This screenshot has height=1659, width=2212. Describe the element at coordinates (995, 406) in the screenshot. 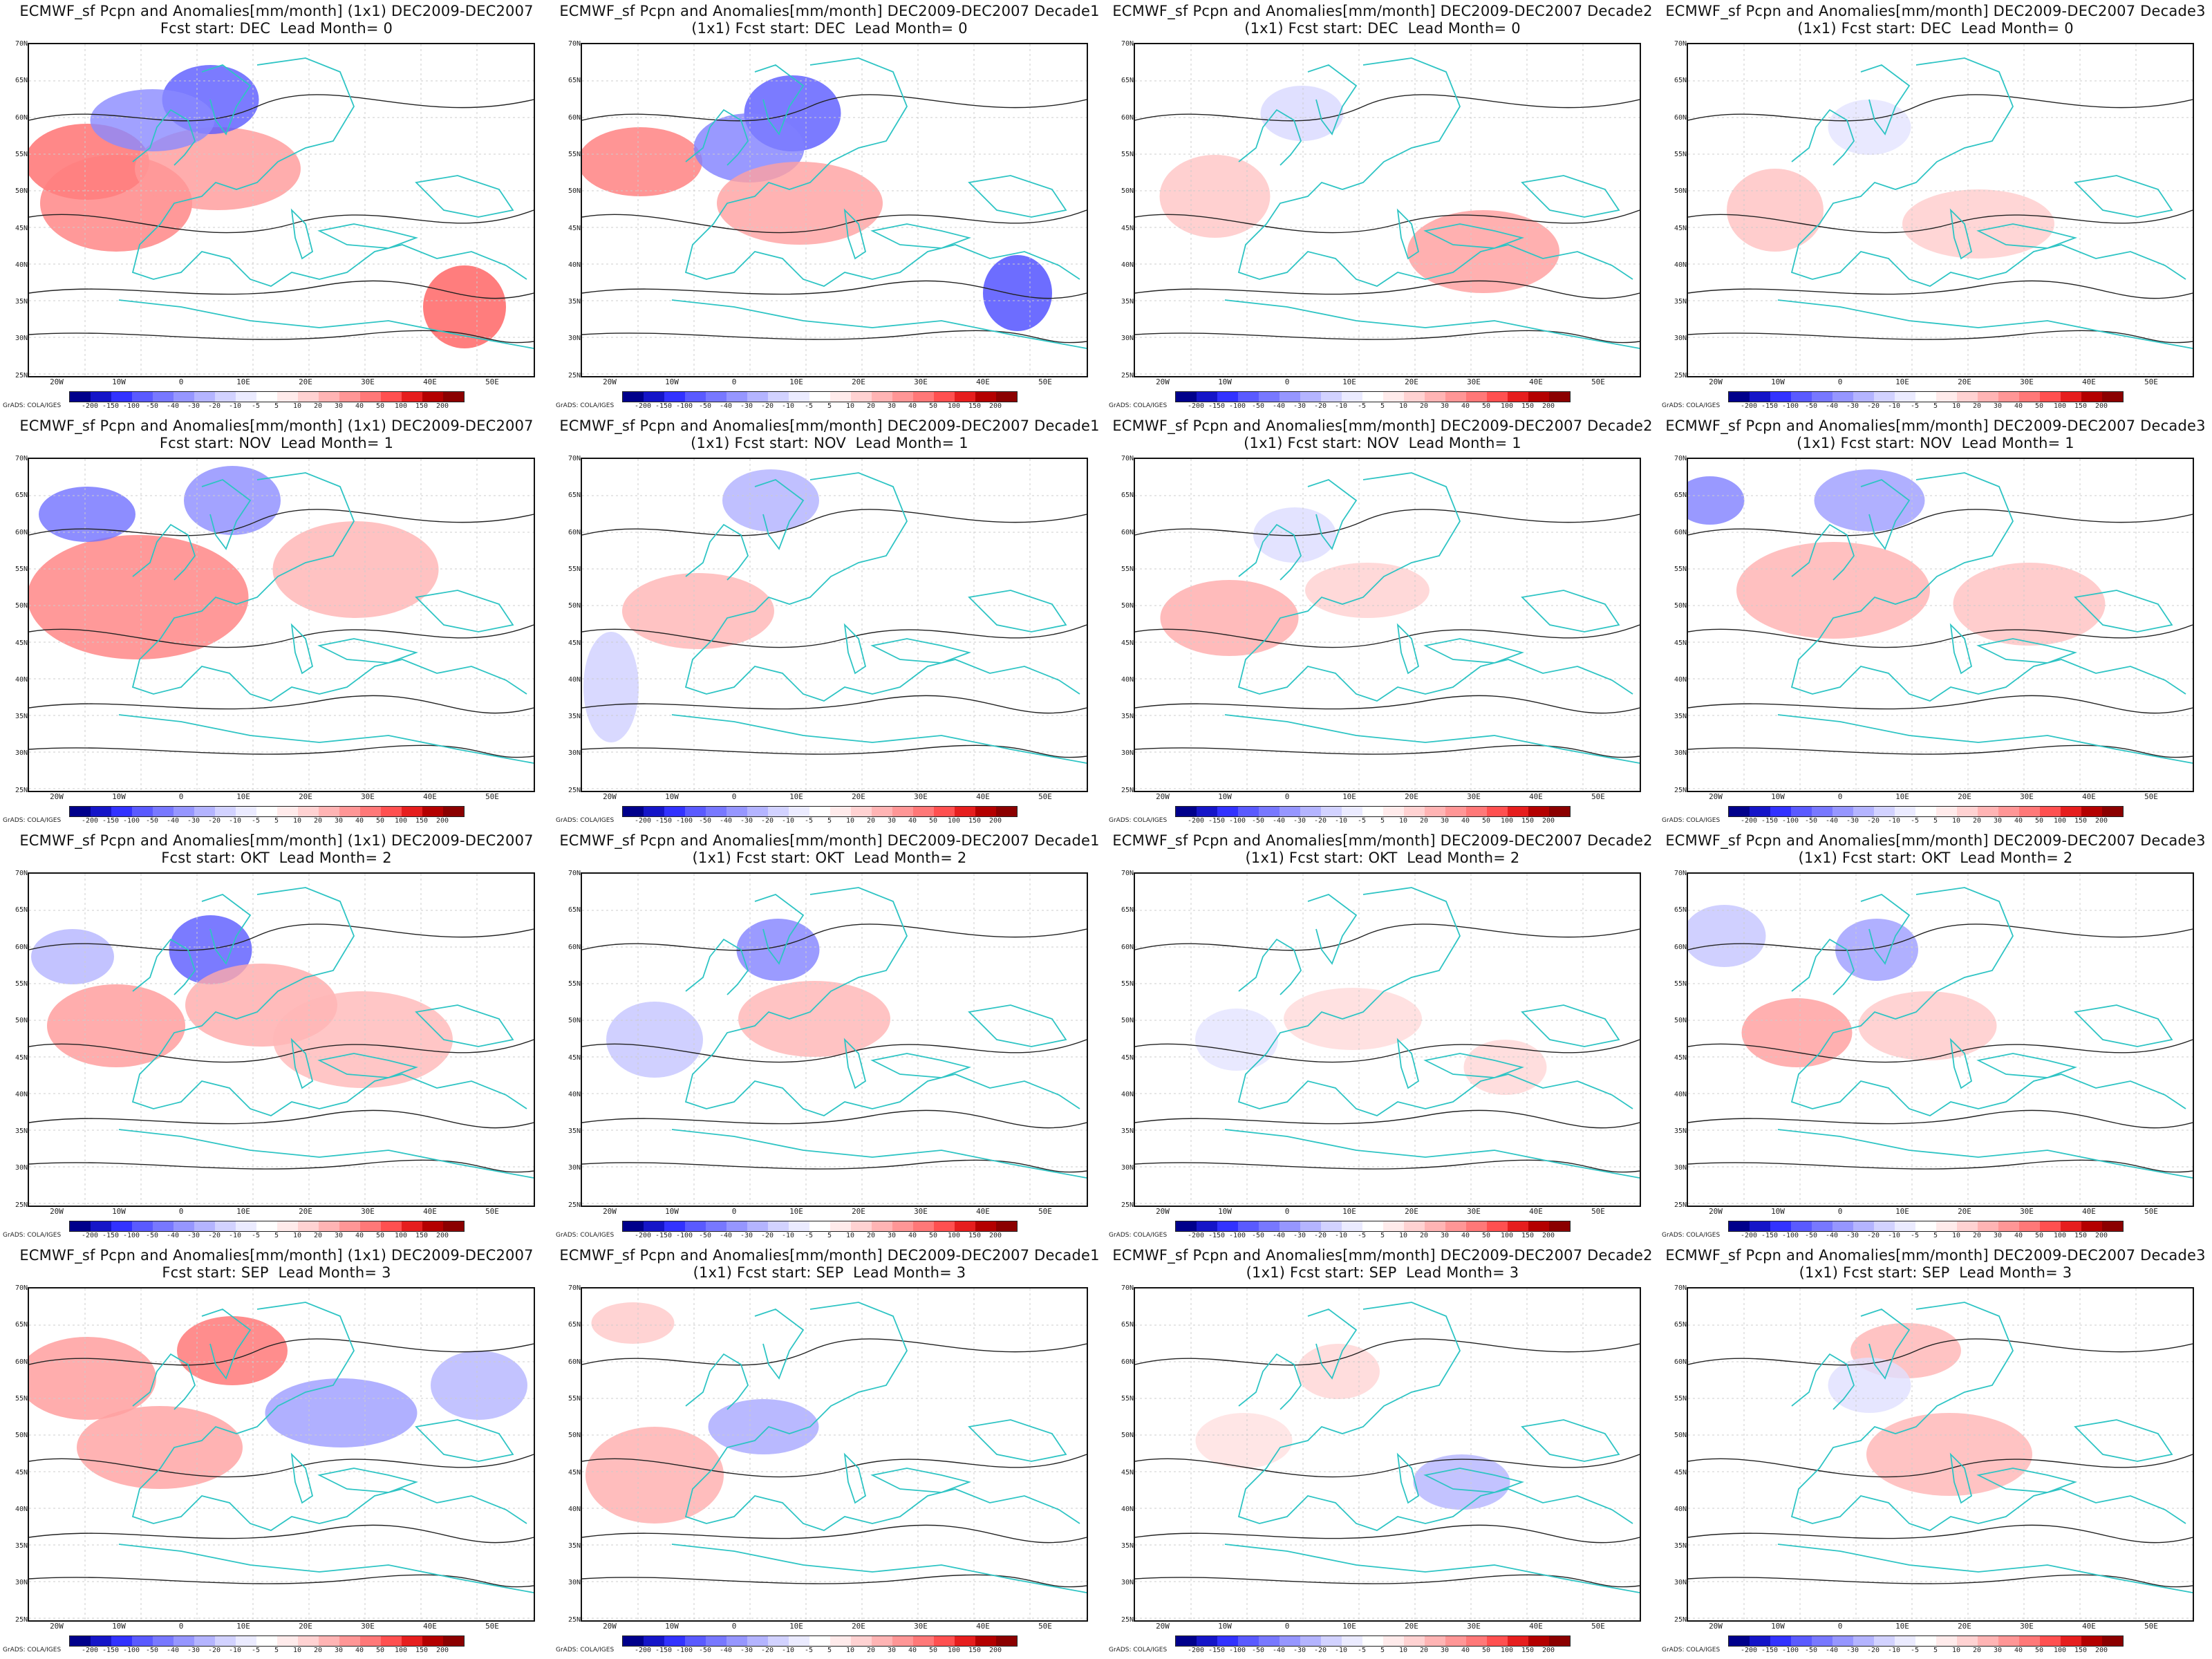

I see `colorbar-label: 200` at that location.